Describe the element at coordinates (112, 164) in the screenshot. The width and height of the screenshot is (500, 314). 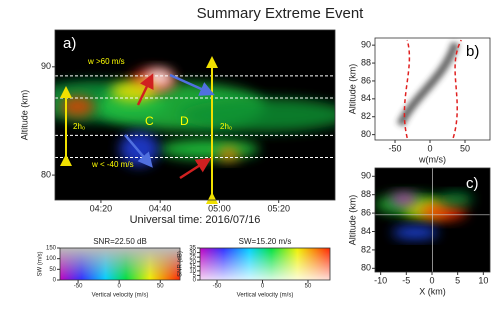
I see `annotation: w < -40 m/s` at that location.